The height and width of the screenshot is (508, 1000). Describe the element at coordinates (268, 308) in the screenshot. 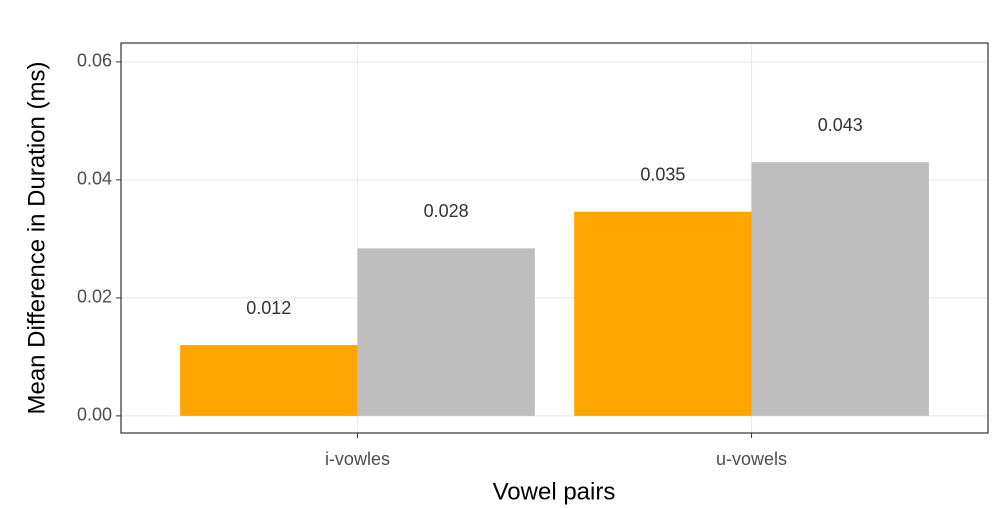

I see `data-label: 0.012` at that location.